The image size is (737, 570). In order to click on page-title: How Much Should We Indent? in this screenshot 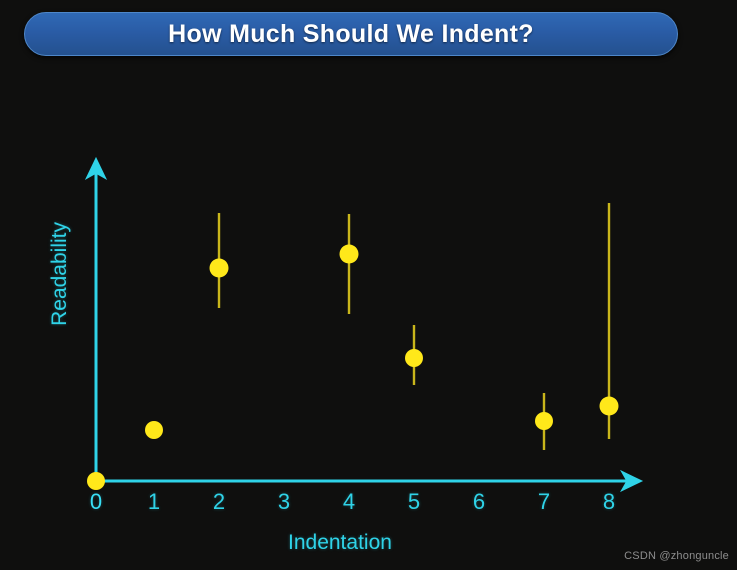, I will do `click(351, 33)`.